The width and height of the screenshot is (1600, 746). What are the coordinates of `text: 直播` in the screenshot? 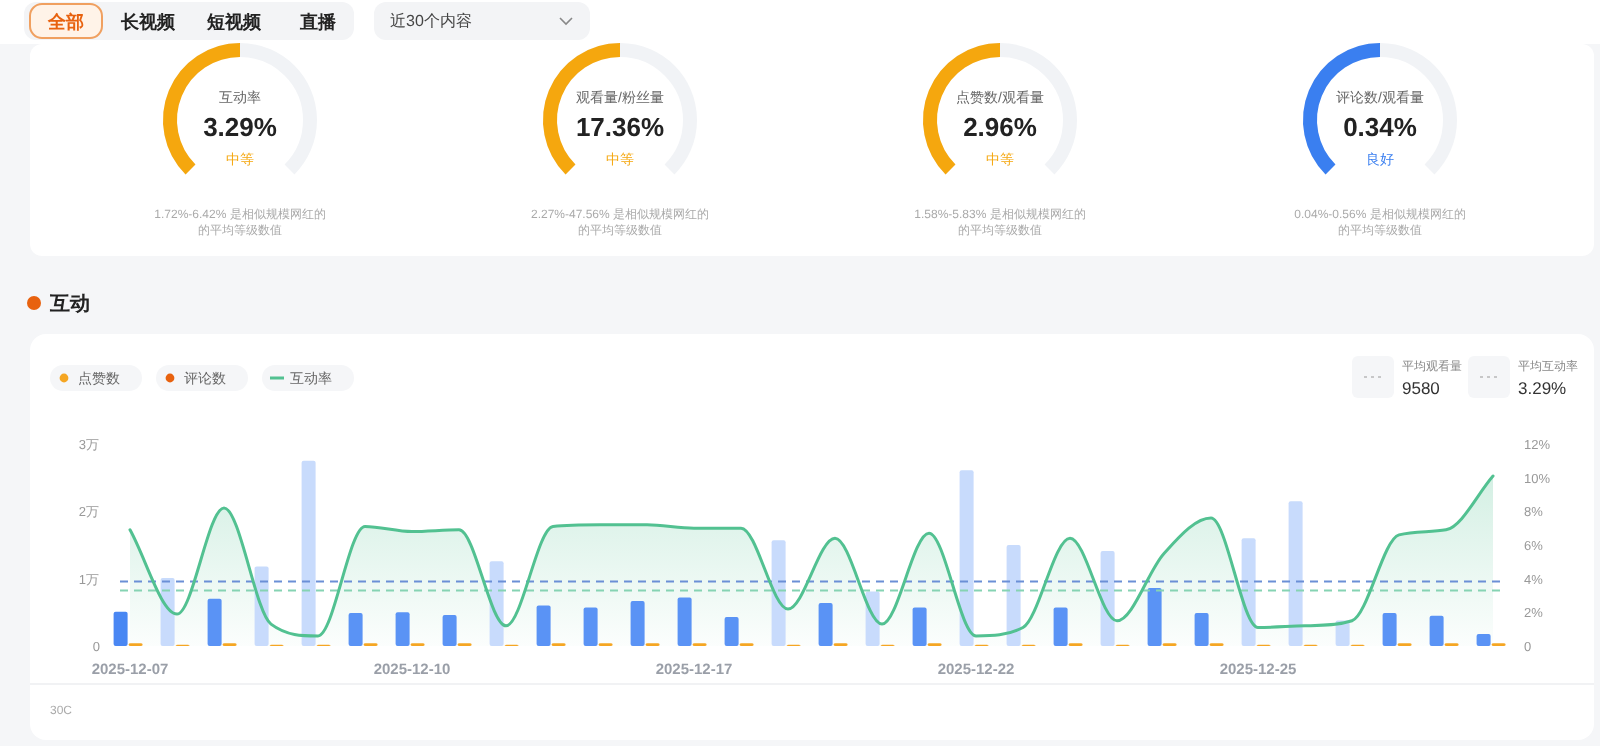 It's located at (318, 22).